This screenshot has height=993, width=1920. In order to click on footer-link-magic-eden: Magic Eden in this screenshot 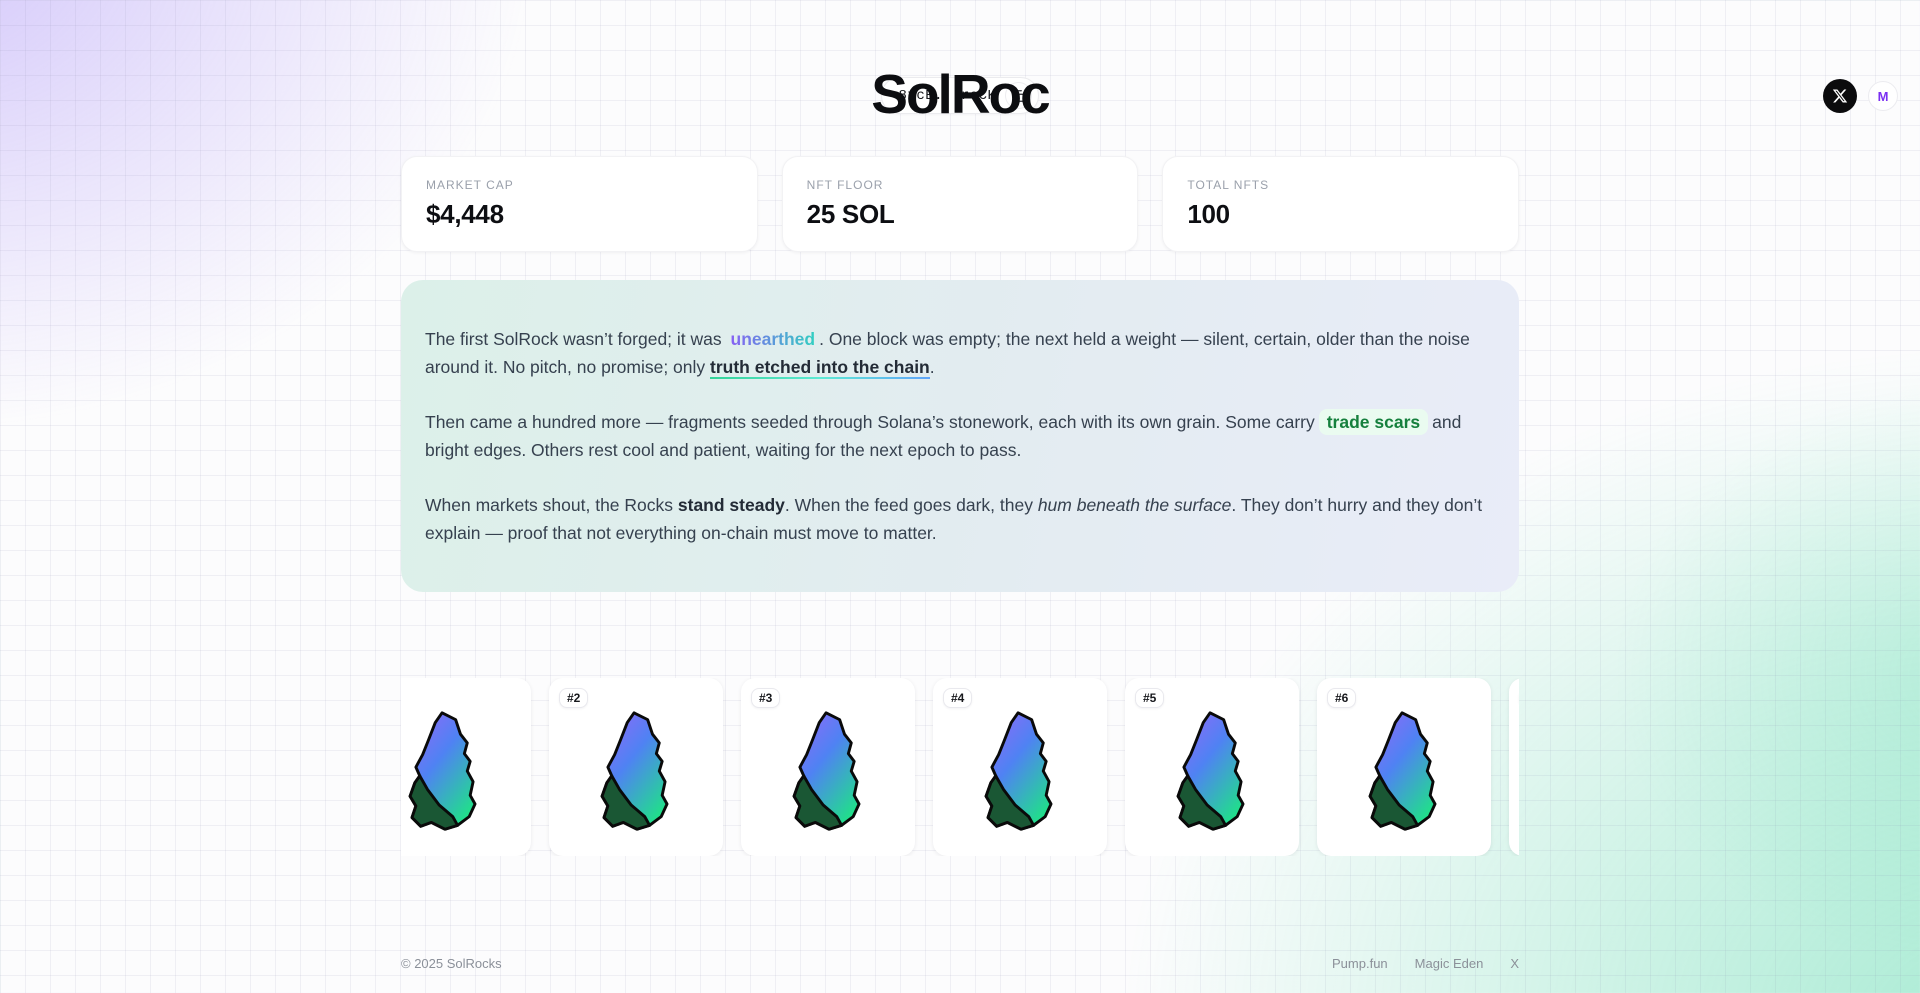, I will do `click(1449, 963)`.